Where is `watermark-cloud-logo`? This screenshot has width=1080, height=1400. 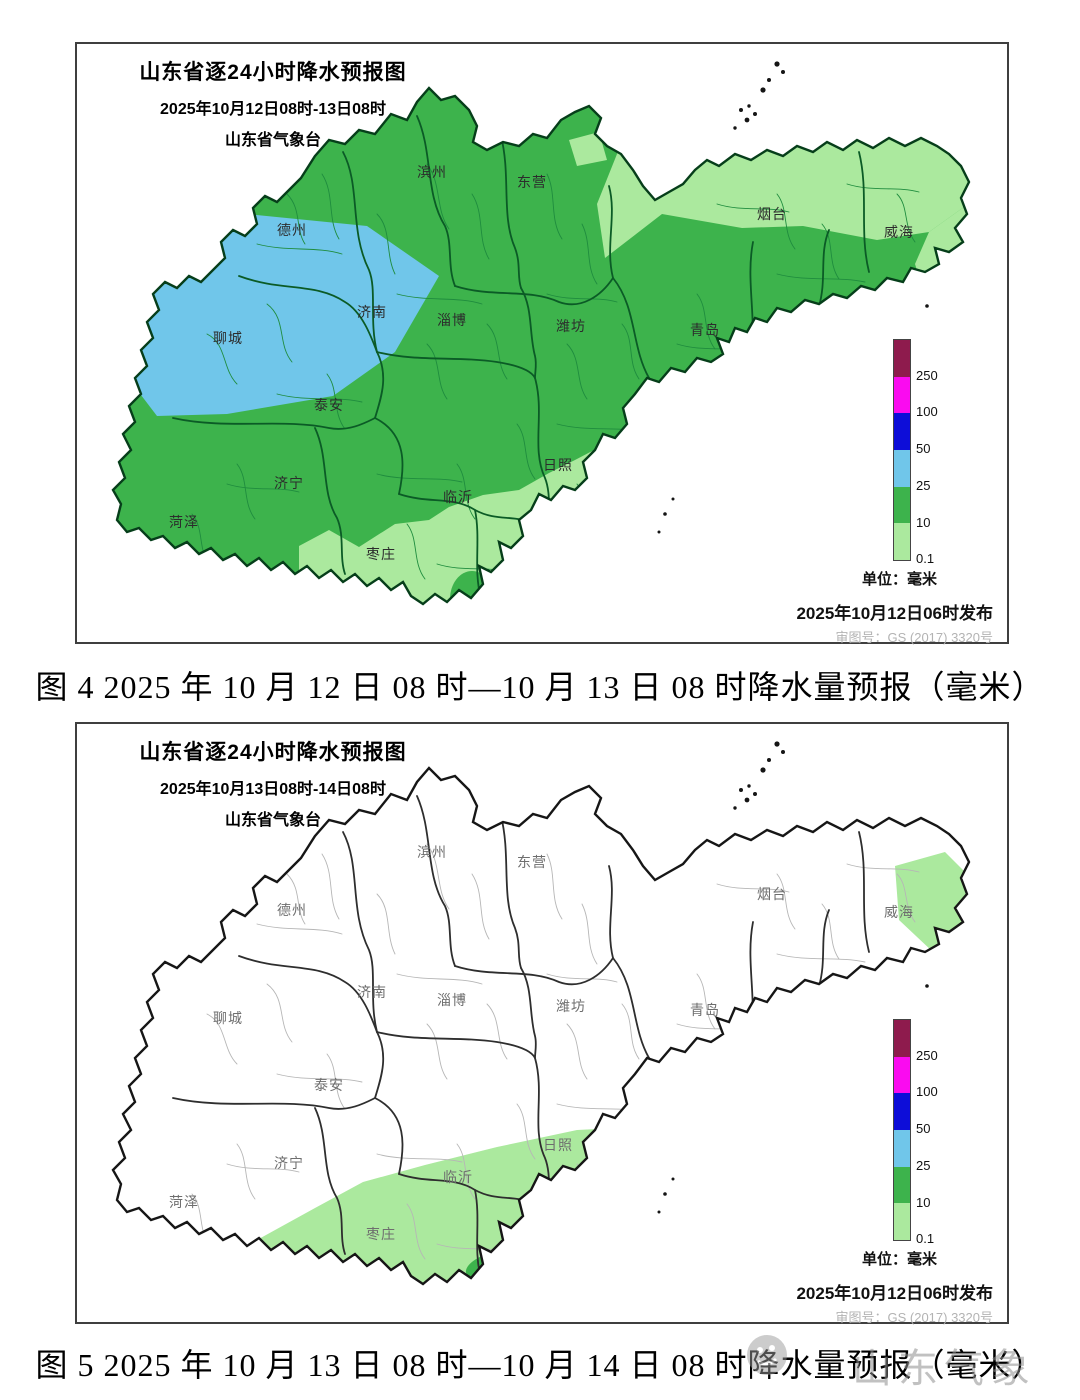 watermark-cloud-logo is located at coordinates (767, 1355).